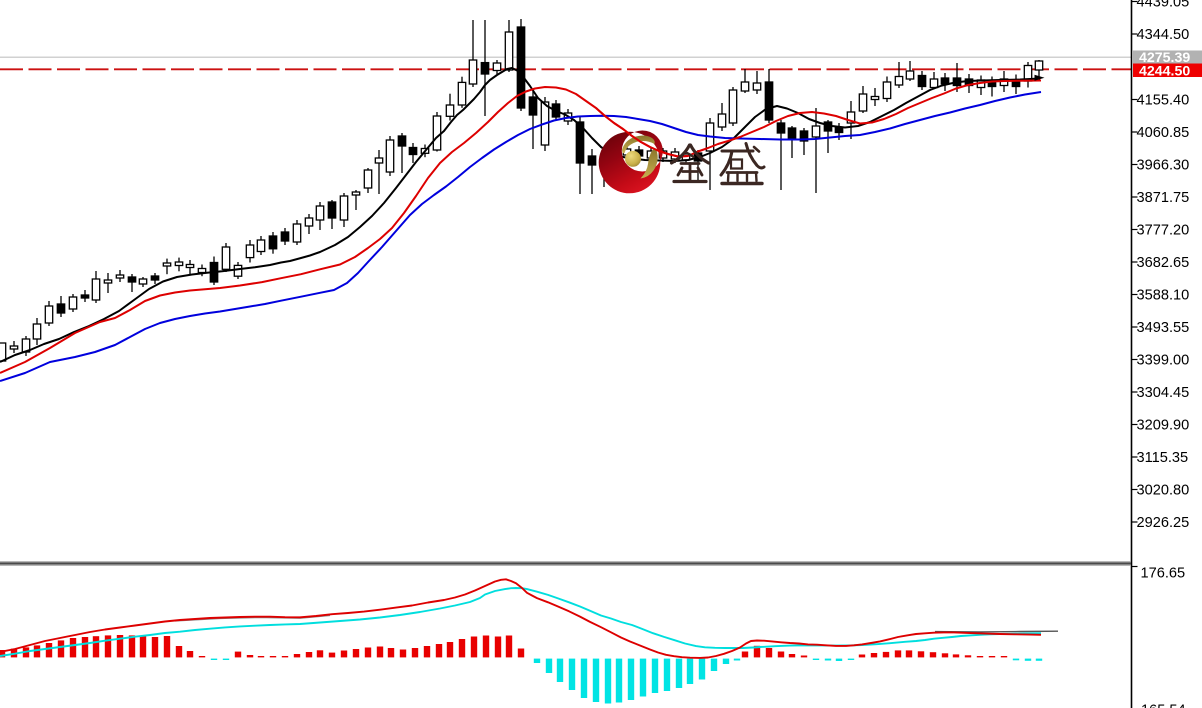  What do you see at coordinates (1163, 705) in the screenshot?
I see `svg-text: 165.54` at bounding box center [1163, 705].